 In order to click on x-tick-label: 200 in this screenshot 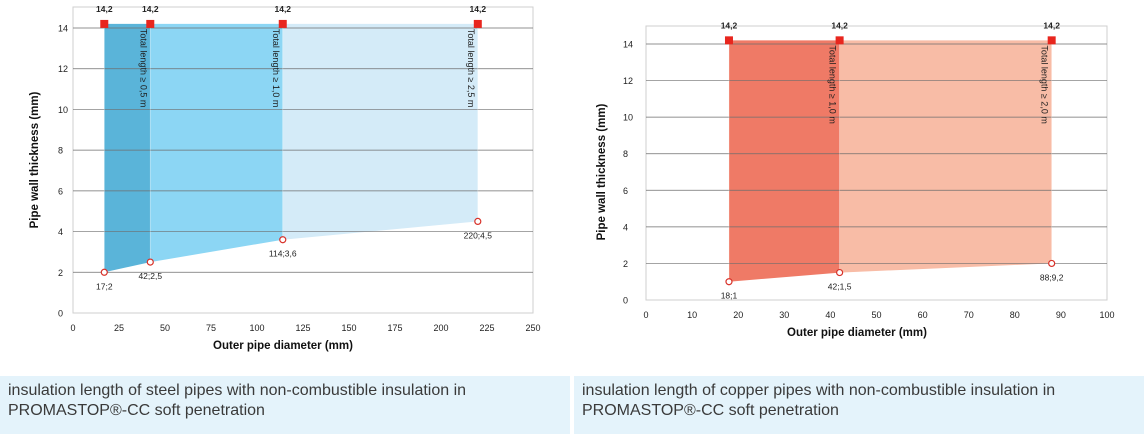, I will do `click(440, 328)`.